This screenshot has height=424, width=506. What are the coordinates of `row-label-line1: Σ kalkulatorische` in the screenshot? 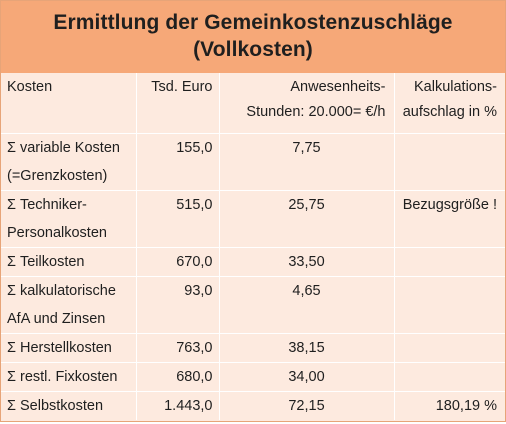 It's located at (61, 291).